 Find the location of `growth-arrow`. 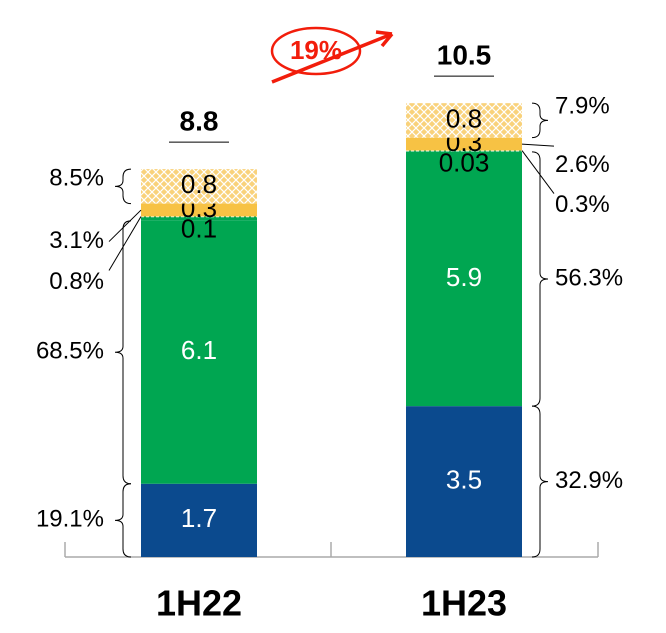

growth-arrow is located at coordinates (332, 58).